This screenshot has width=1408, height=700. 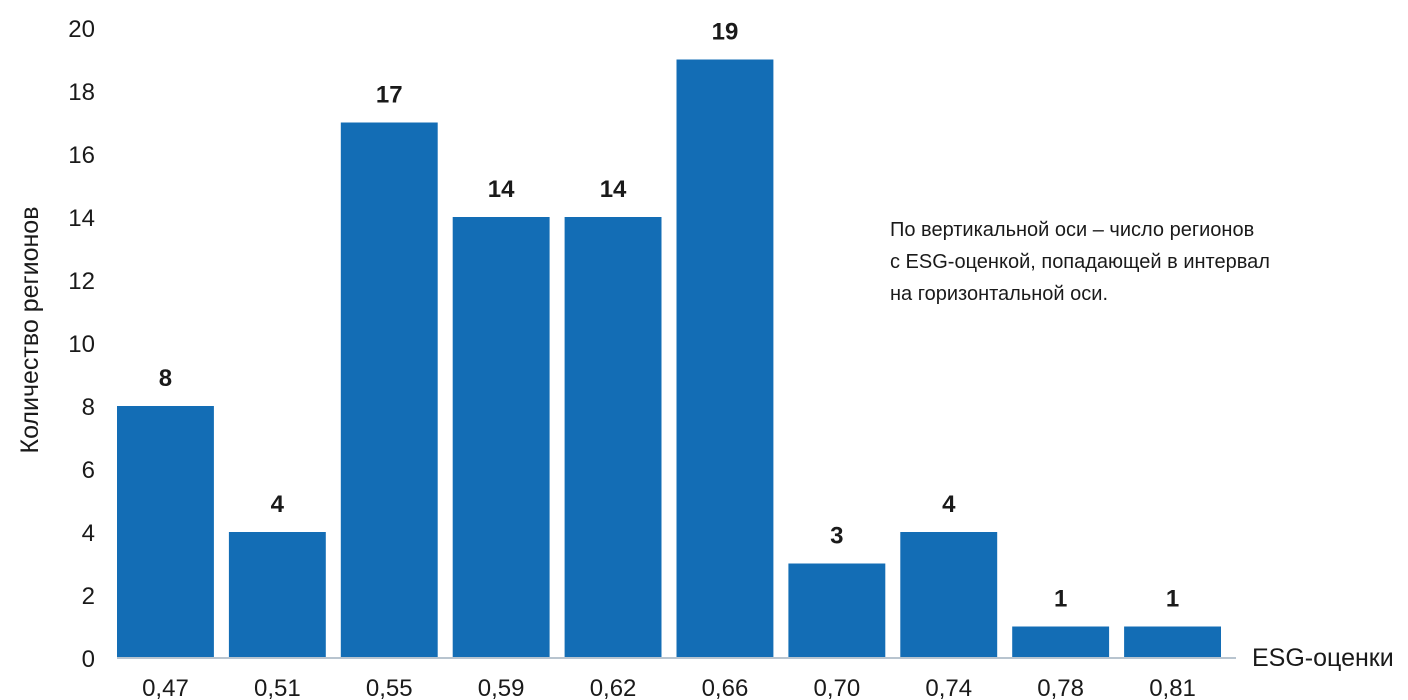 I want to click on bar-value-label: 17, so click(x=389, y=95).